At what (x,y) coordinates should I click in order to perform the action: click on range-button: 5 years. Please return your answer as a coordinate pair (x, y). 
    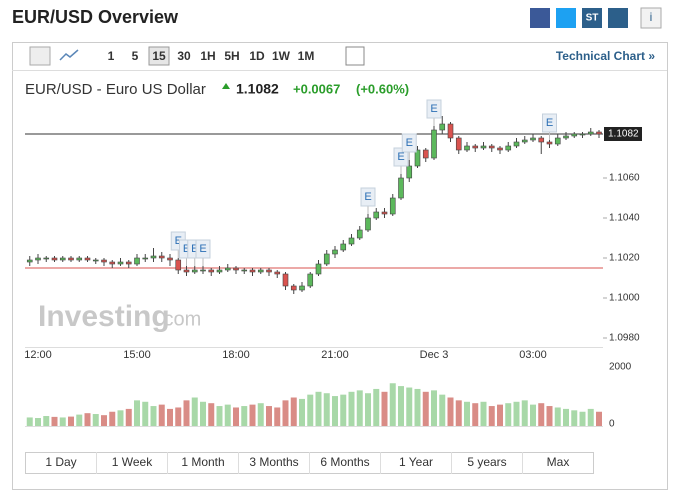
    Looking at the image, I should click on (486, 462).